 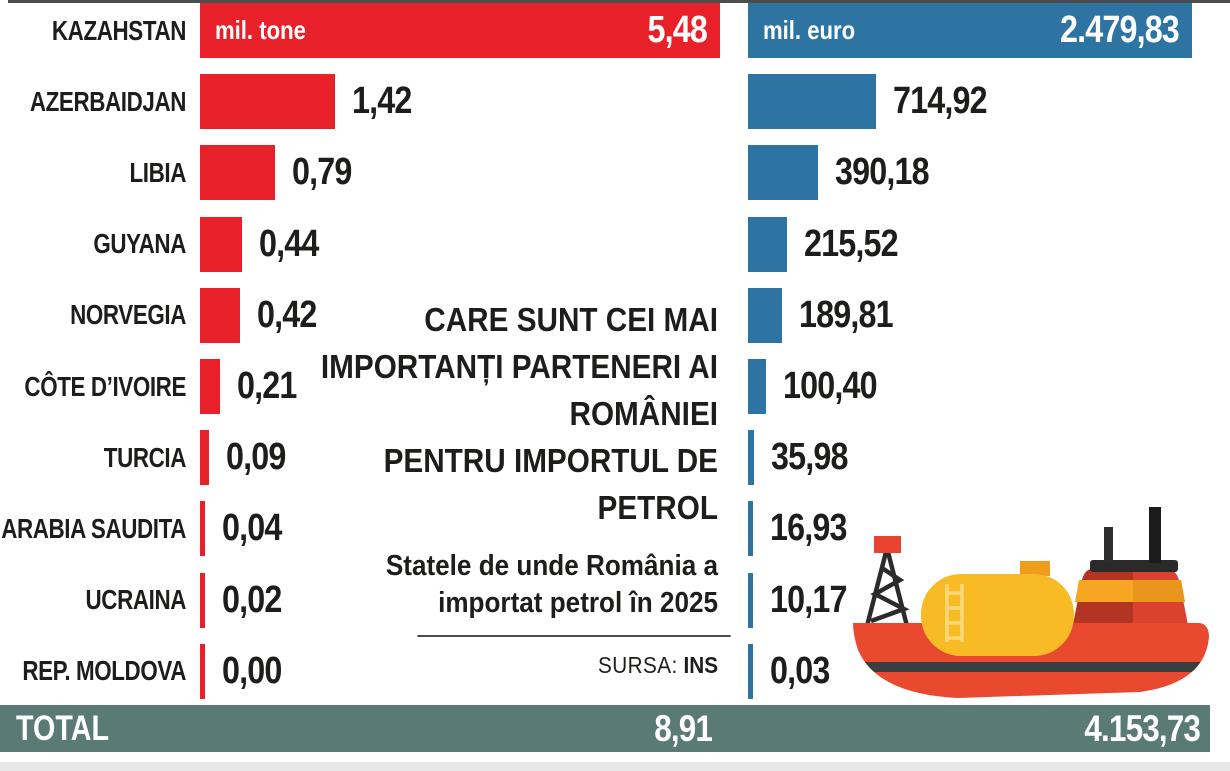 What do you see at coordinates (119, 30) in the screenshot?
I see `country-label: KAZAHSTAN` at bounding box center [119, 30].